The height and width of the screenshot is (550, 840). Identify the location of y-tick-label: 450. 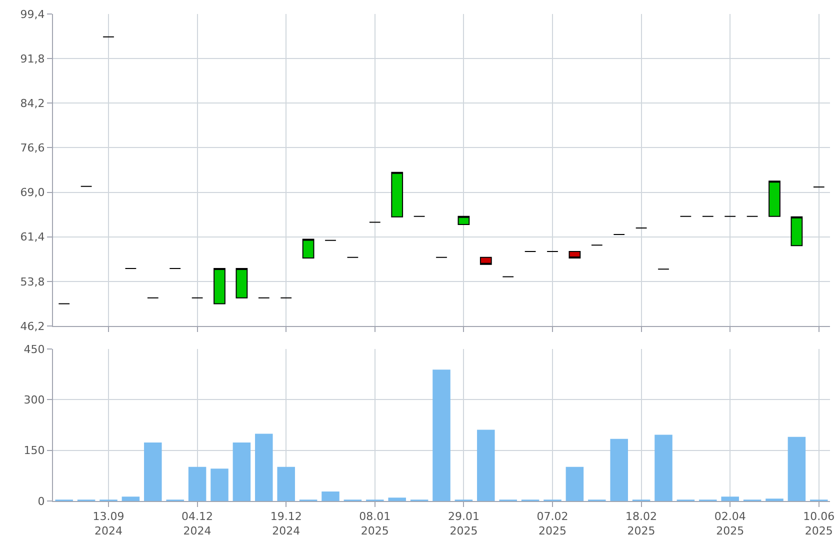
(34, 349).